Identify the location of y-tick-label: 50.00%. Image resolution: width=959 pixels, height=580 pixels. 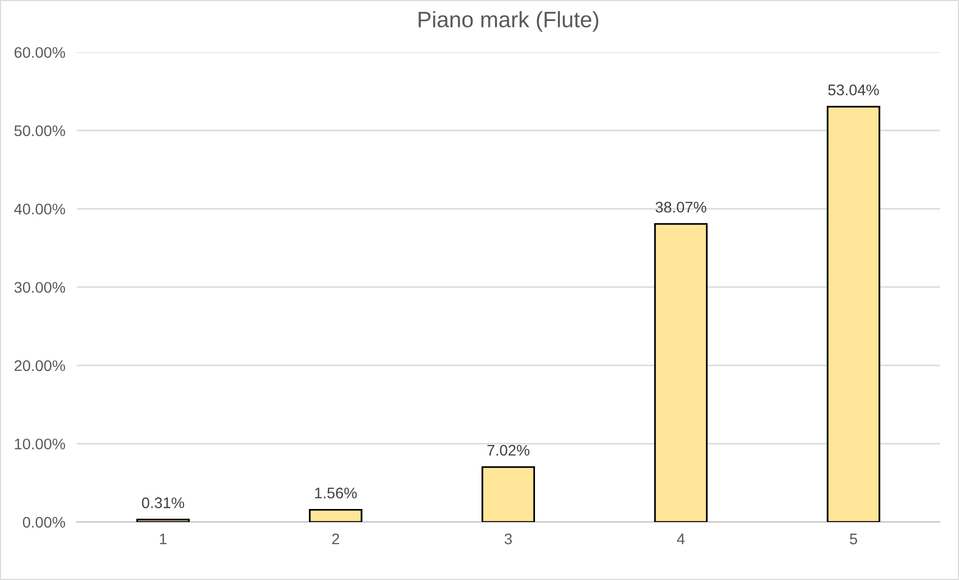
(40, 130).